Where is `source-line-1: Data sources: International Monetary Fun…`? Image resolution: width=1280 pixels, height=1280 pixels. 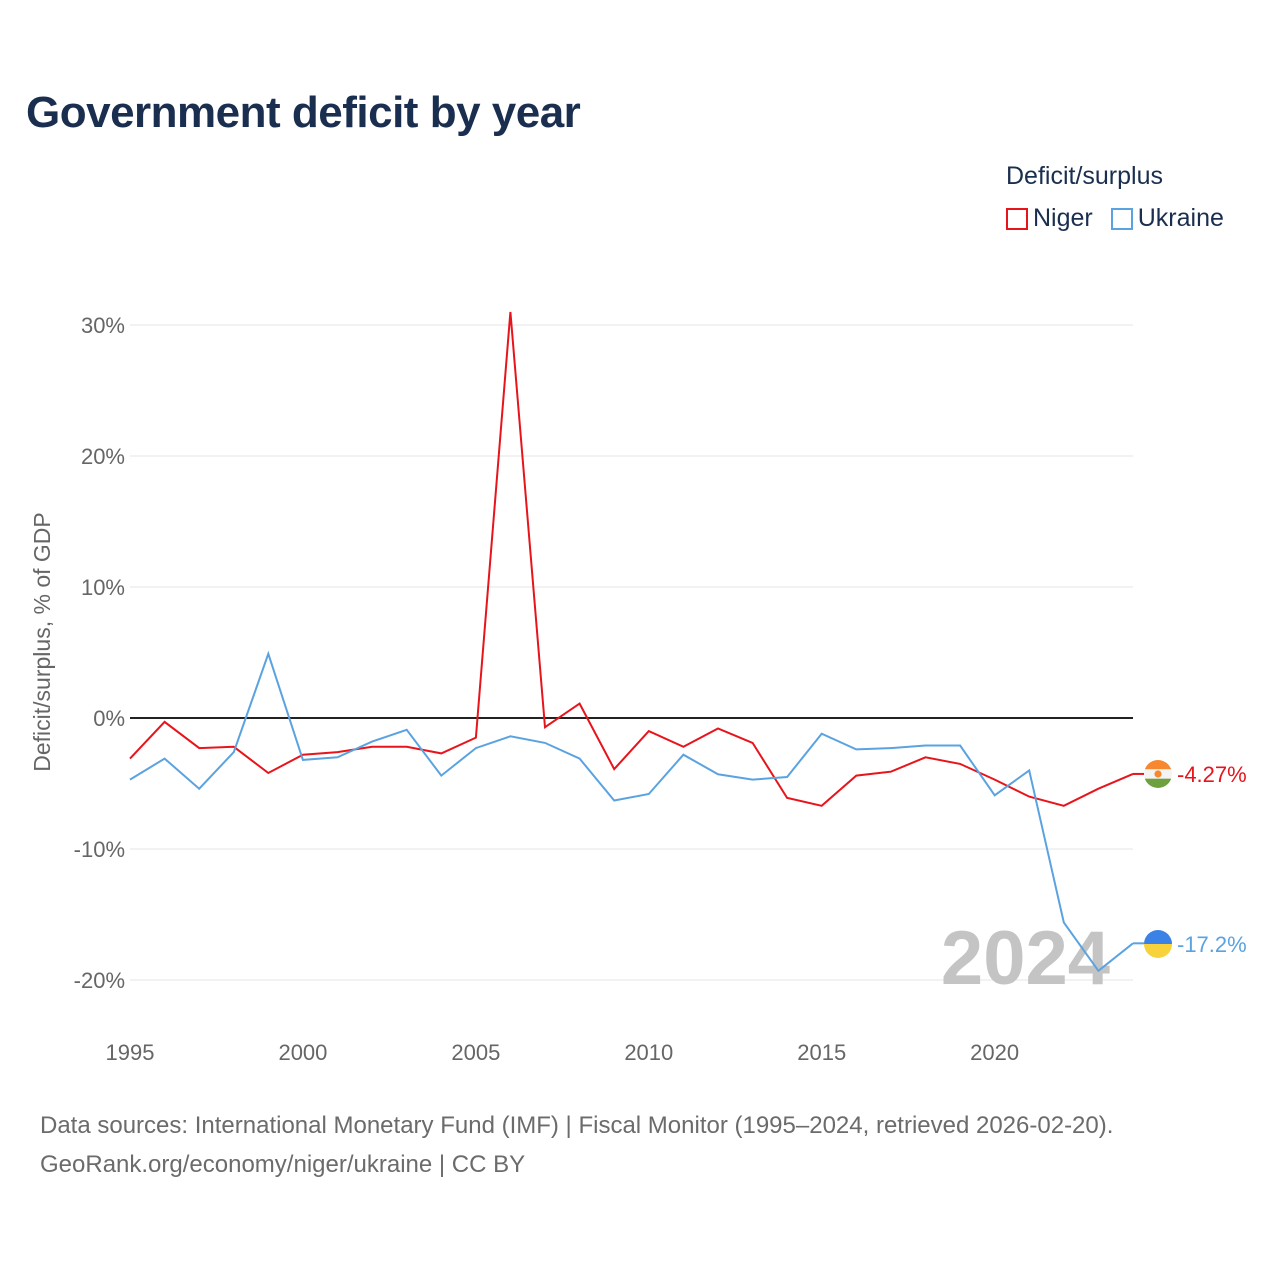 source-line-1: Data sources: International Monetary Fun… is located at coordinates (577, 1125).